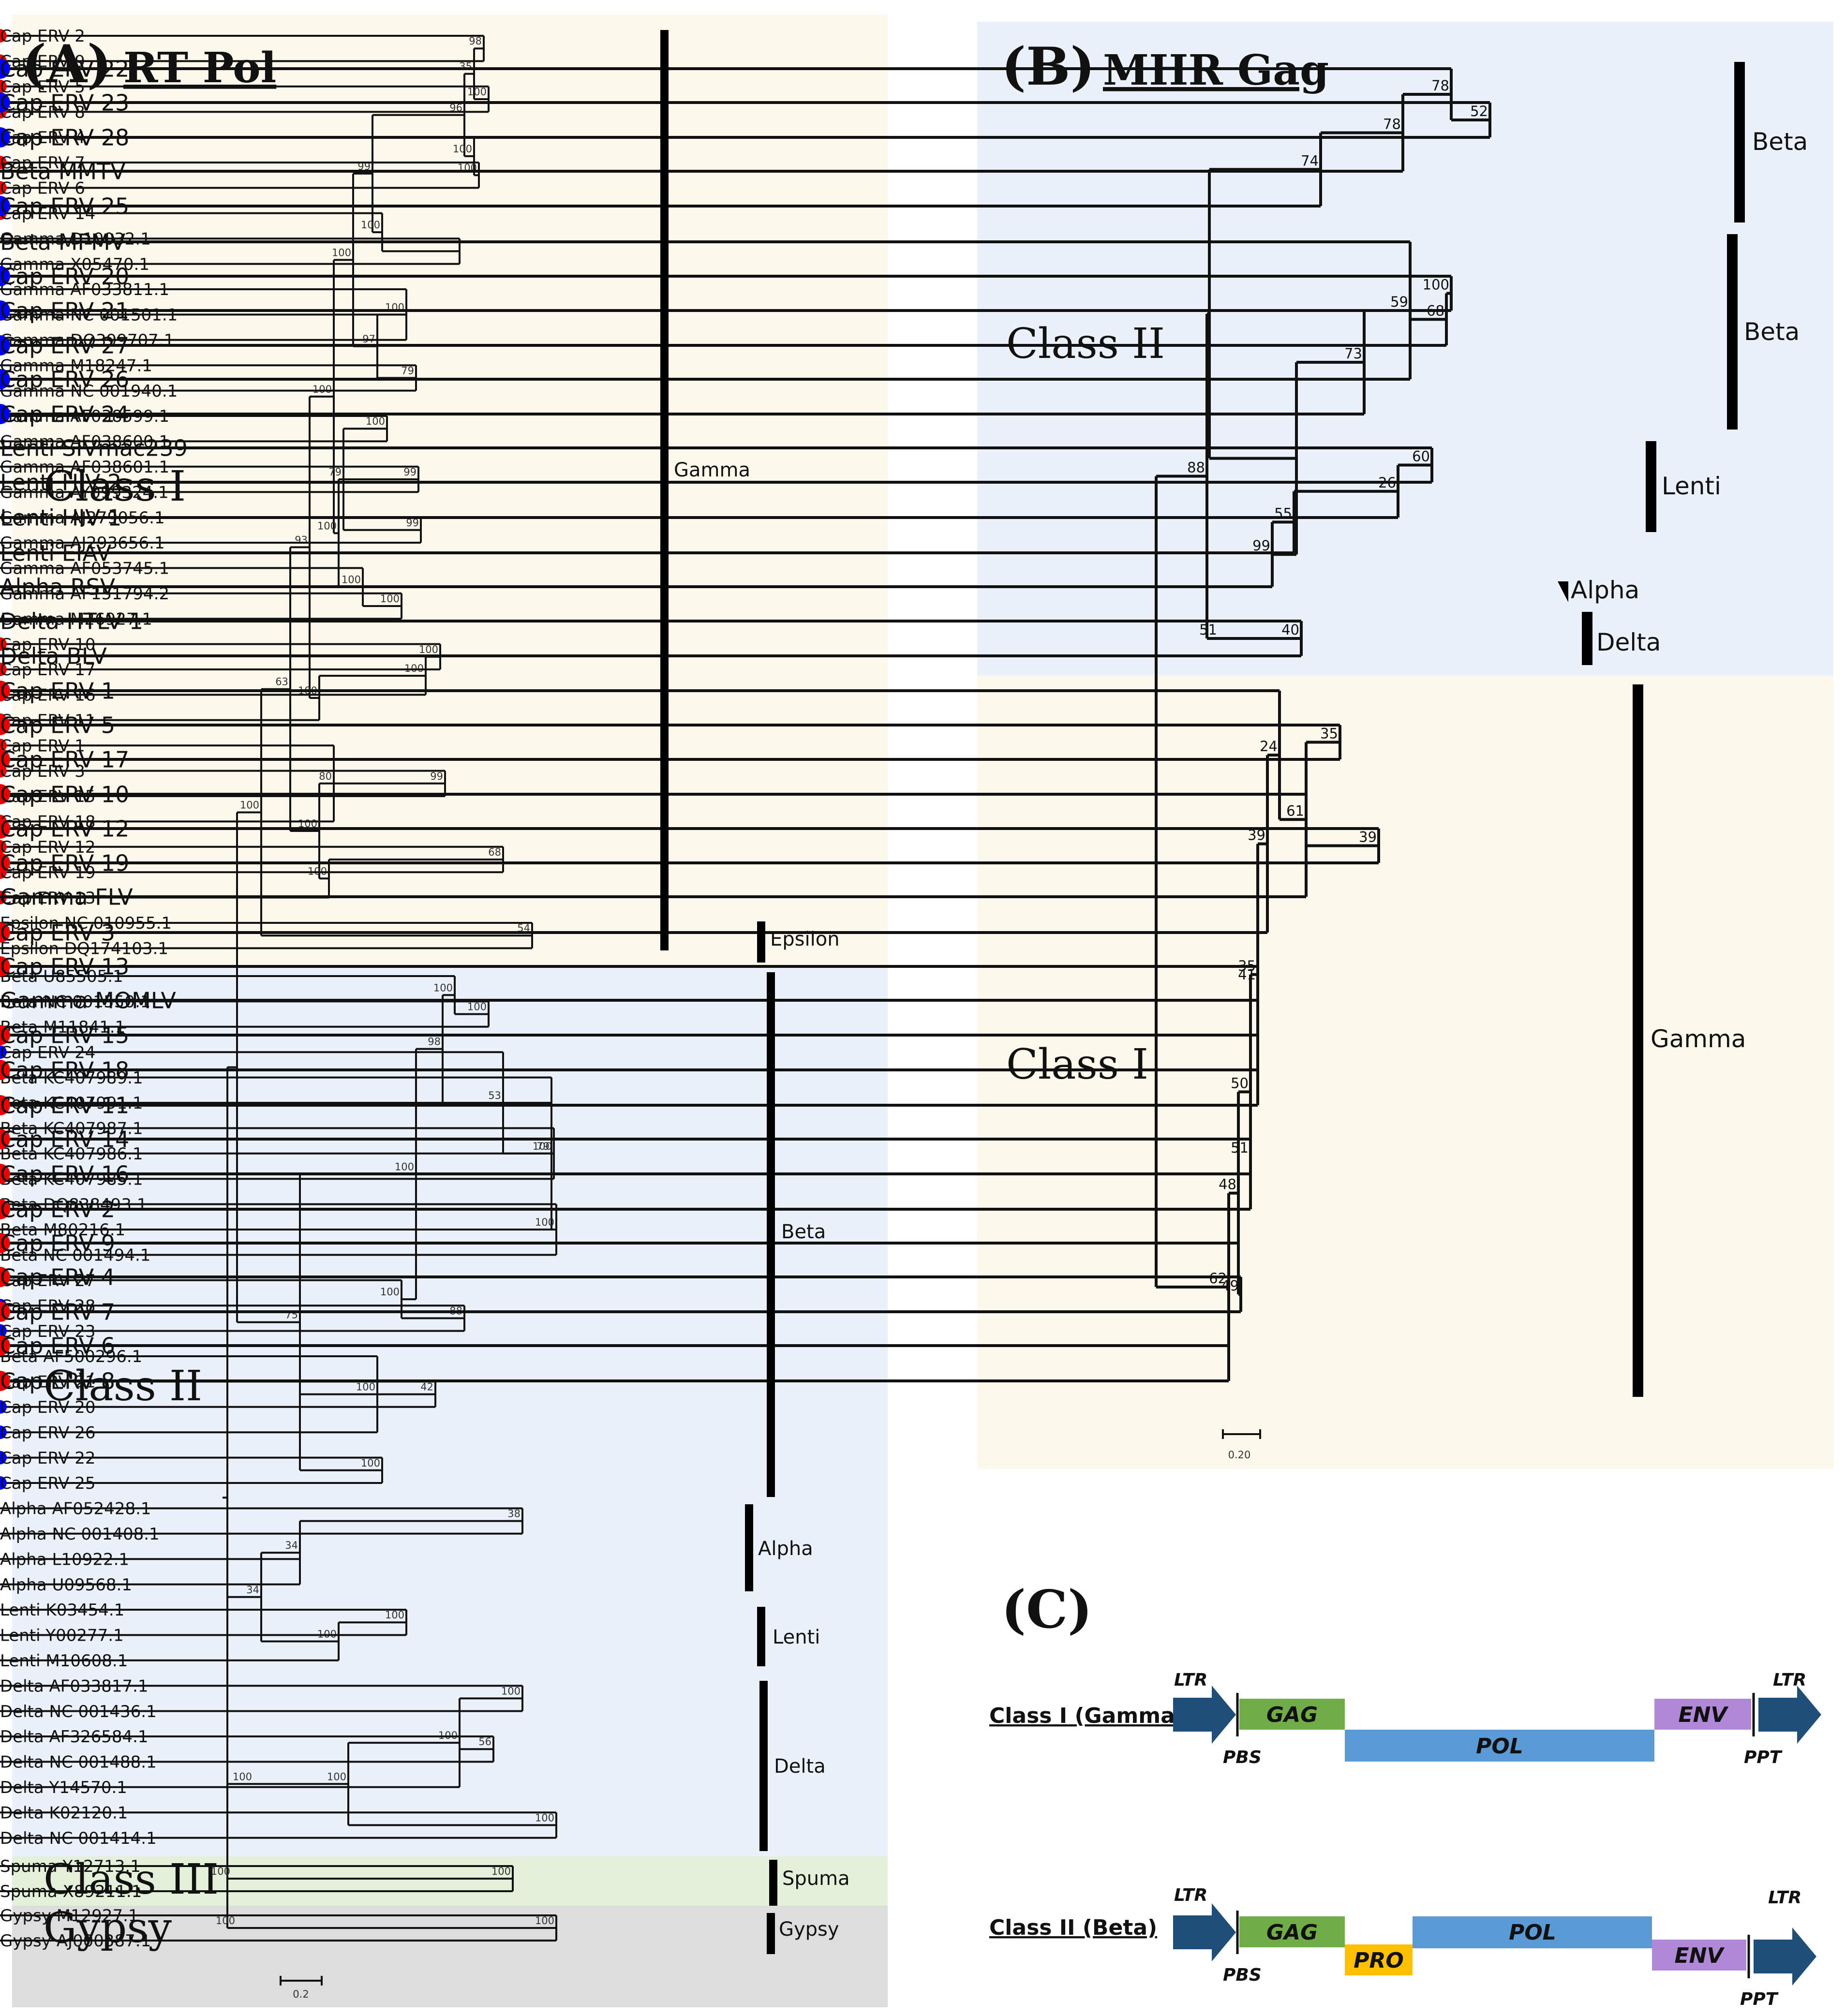  Describe the element at coordinates (84, 493) in the screenshot. I see `leaf-label: Gamma AY099324.1` at that location.